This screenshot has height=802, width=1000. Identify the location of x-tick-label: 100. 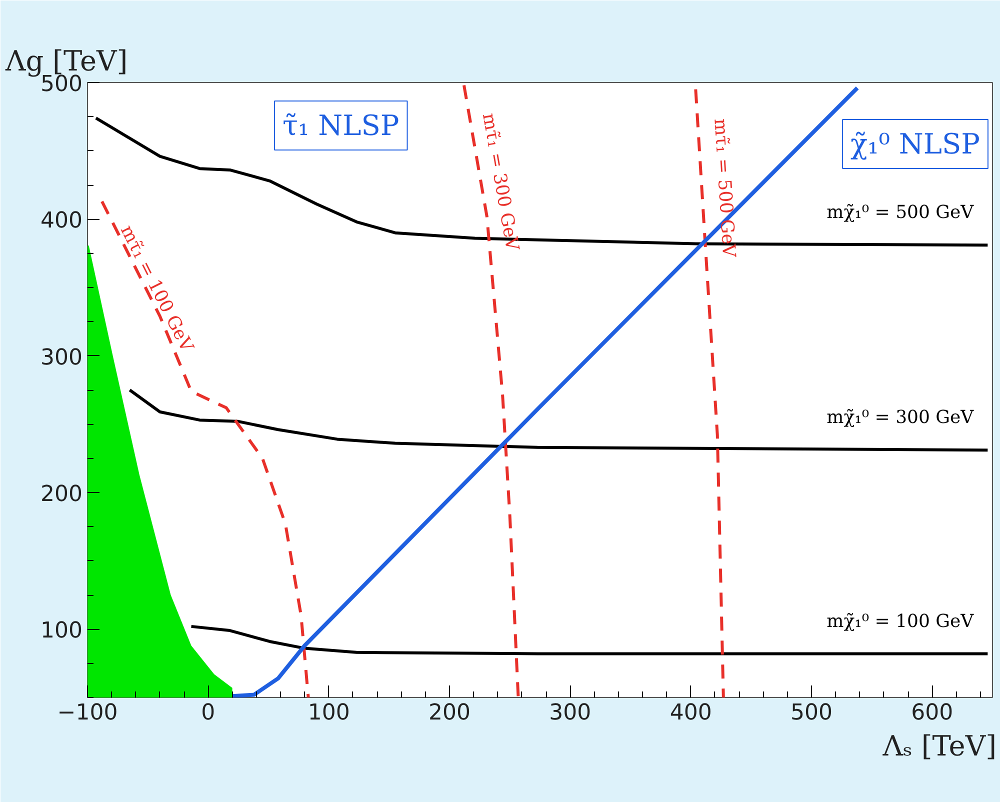
(329, 713).